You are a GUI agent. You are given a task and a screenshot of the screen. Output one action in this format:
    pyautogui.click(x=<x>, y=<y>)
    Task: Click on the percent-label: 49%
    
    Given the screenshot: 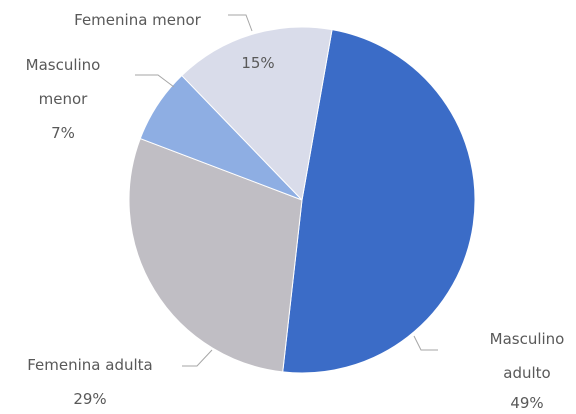 What is the action you would take?
    pyautogui.click(x=527, y=403)
    